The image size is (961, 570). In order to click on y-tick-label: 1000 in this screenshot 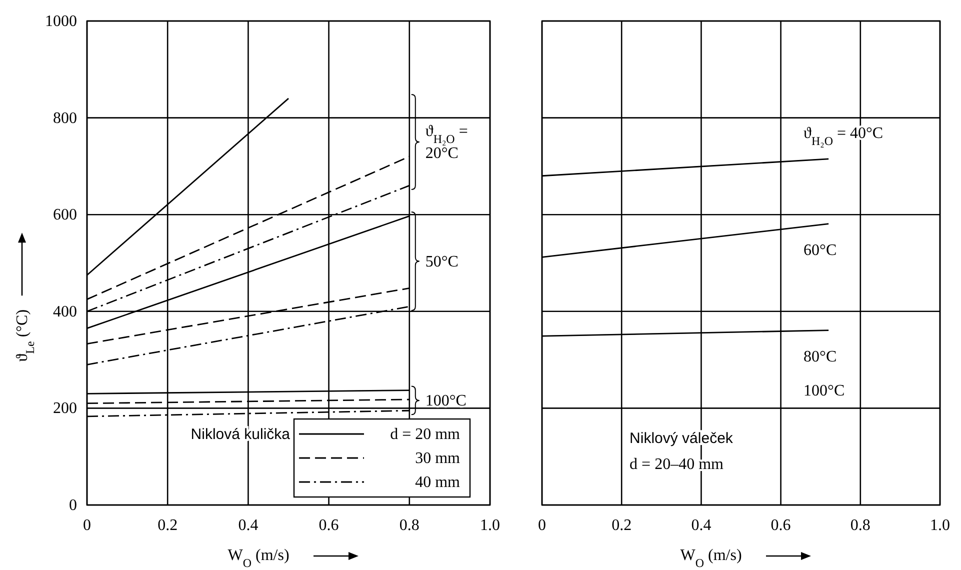, I will do `click(61, 21)`.